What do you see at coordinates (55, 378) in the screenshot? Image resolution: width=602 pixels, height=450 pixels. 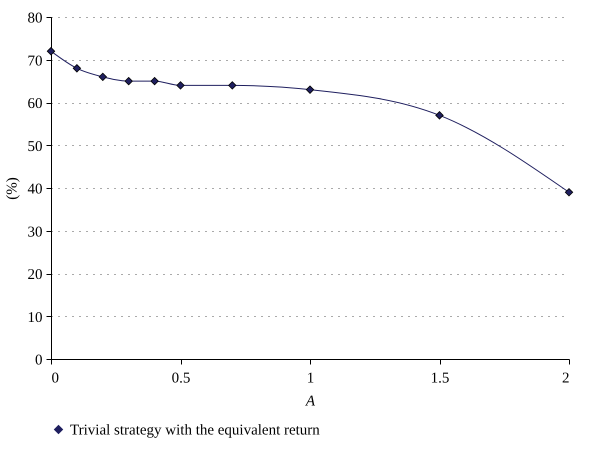 I see `x-tick-label: 0` at bounding box center [55, 378].